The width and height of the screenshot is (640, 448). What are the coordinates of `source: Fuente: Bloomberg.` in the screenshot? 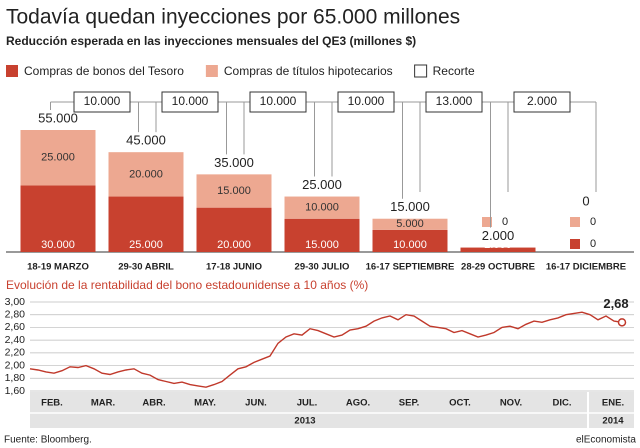 It's located at (48, 440).